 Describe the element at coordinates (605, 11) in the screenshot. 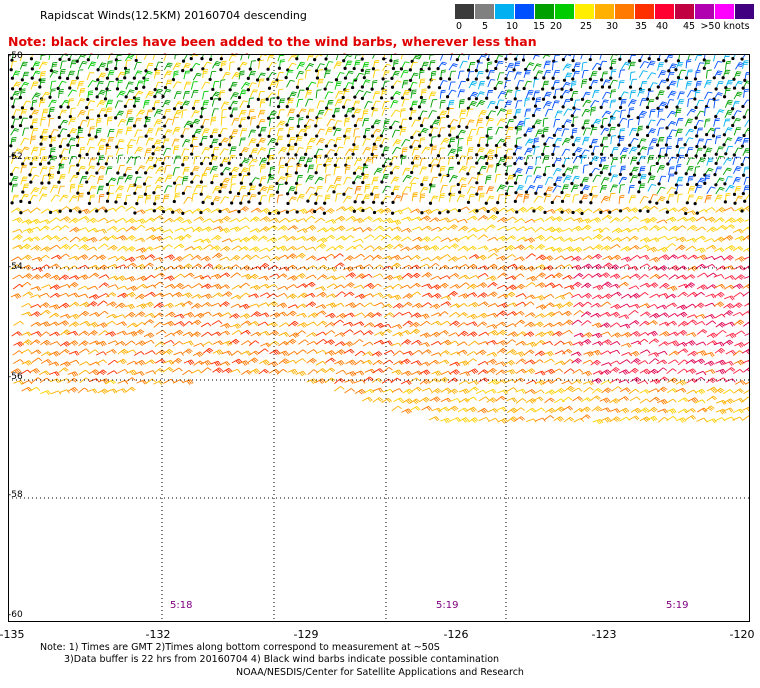

I see `color-scale-swatch` at that location.